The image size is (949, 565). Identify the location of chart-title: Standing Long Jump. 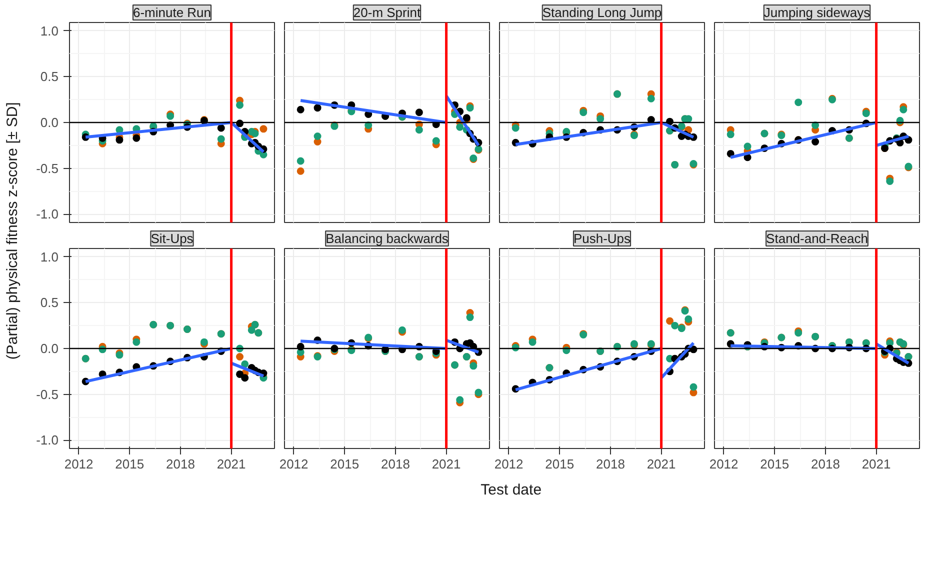
(602, 12).